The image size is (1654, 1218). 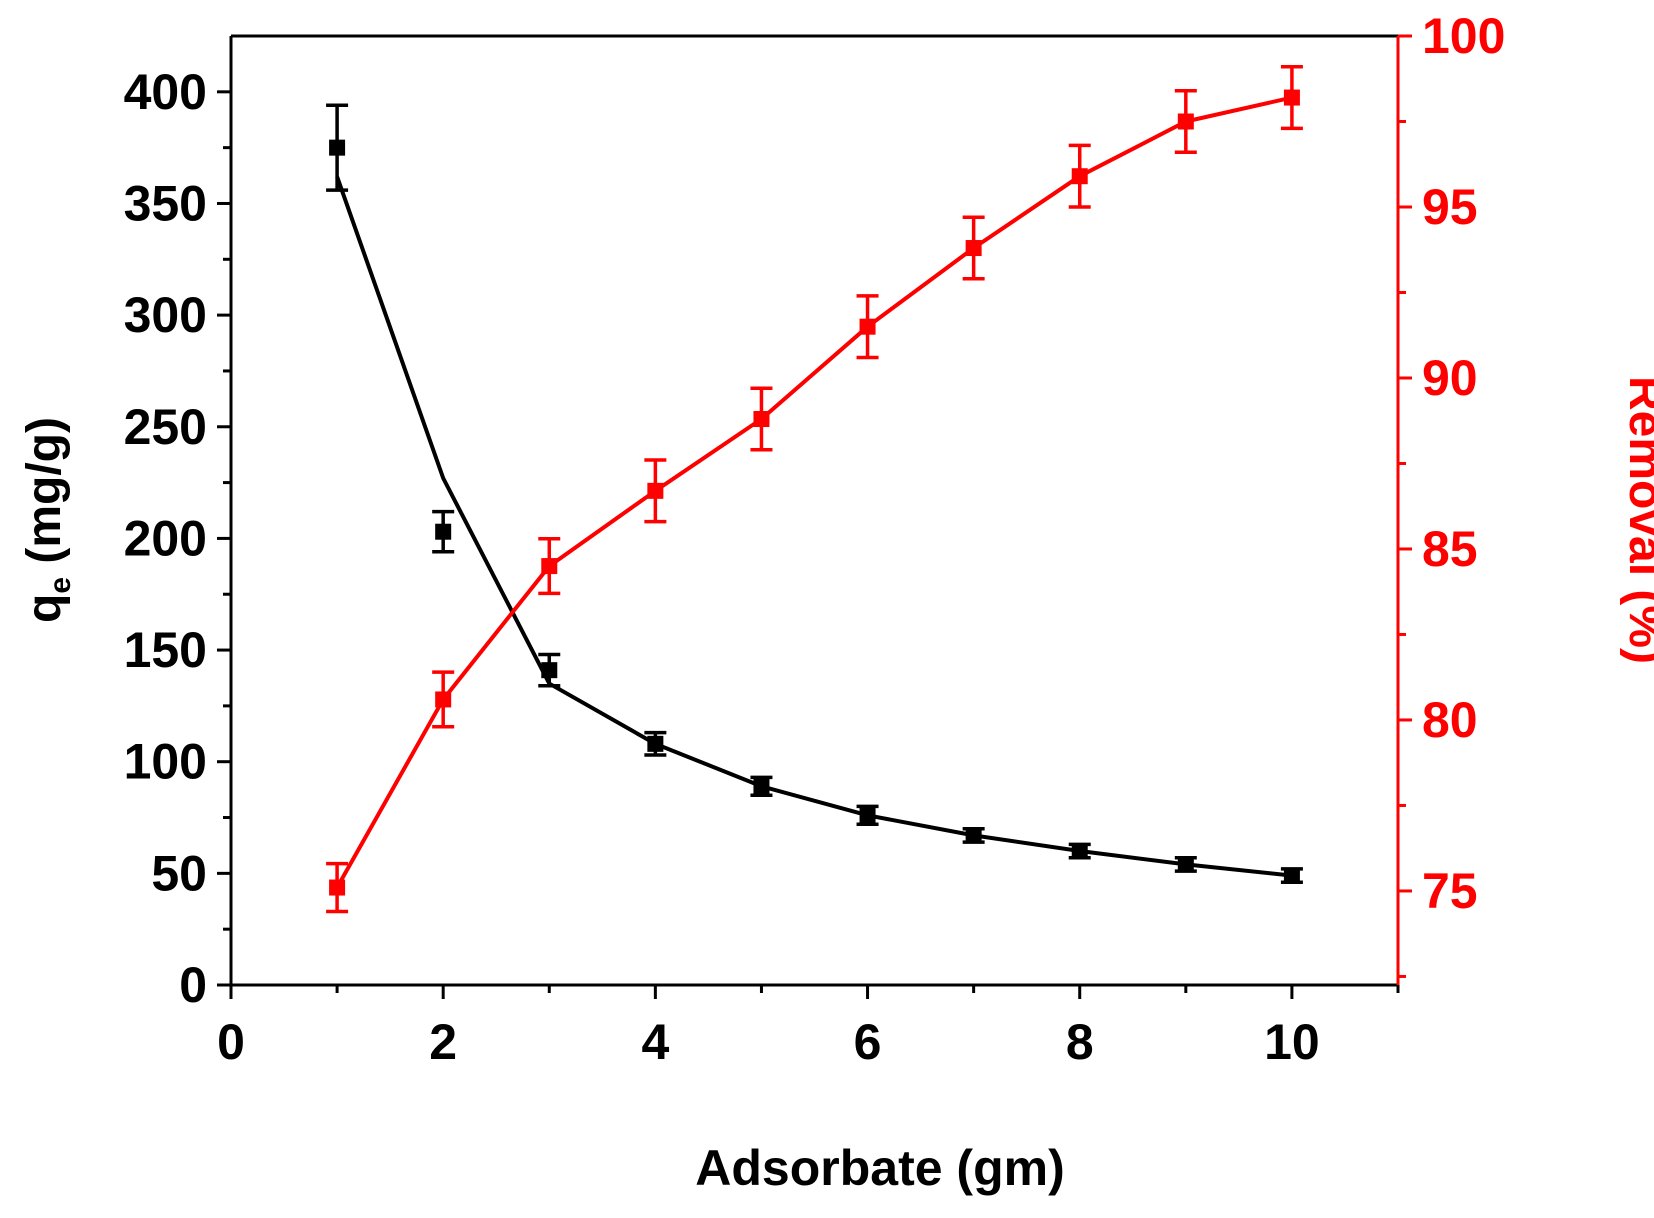 What do you see at coordinates (443, 1042) in the screenshot?
I see `x-tick-label: 2` at bounding box center [443, 1042].